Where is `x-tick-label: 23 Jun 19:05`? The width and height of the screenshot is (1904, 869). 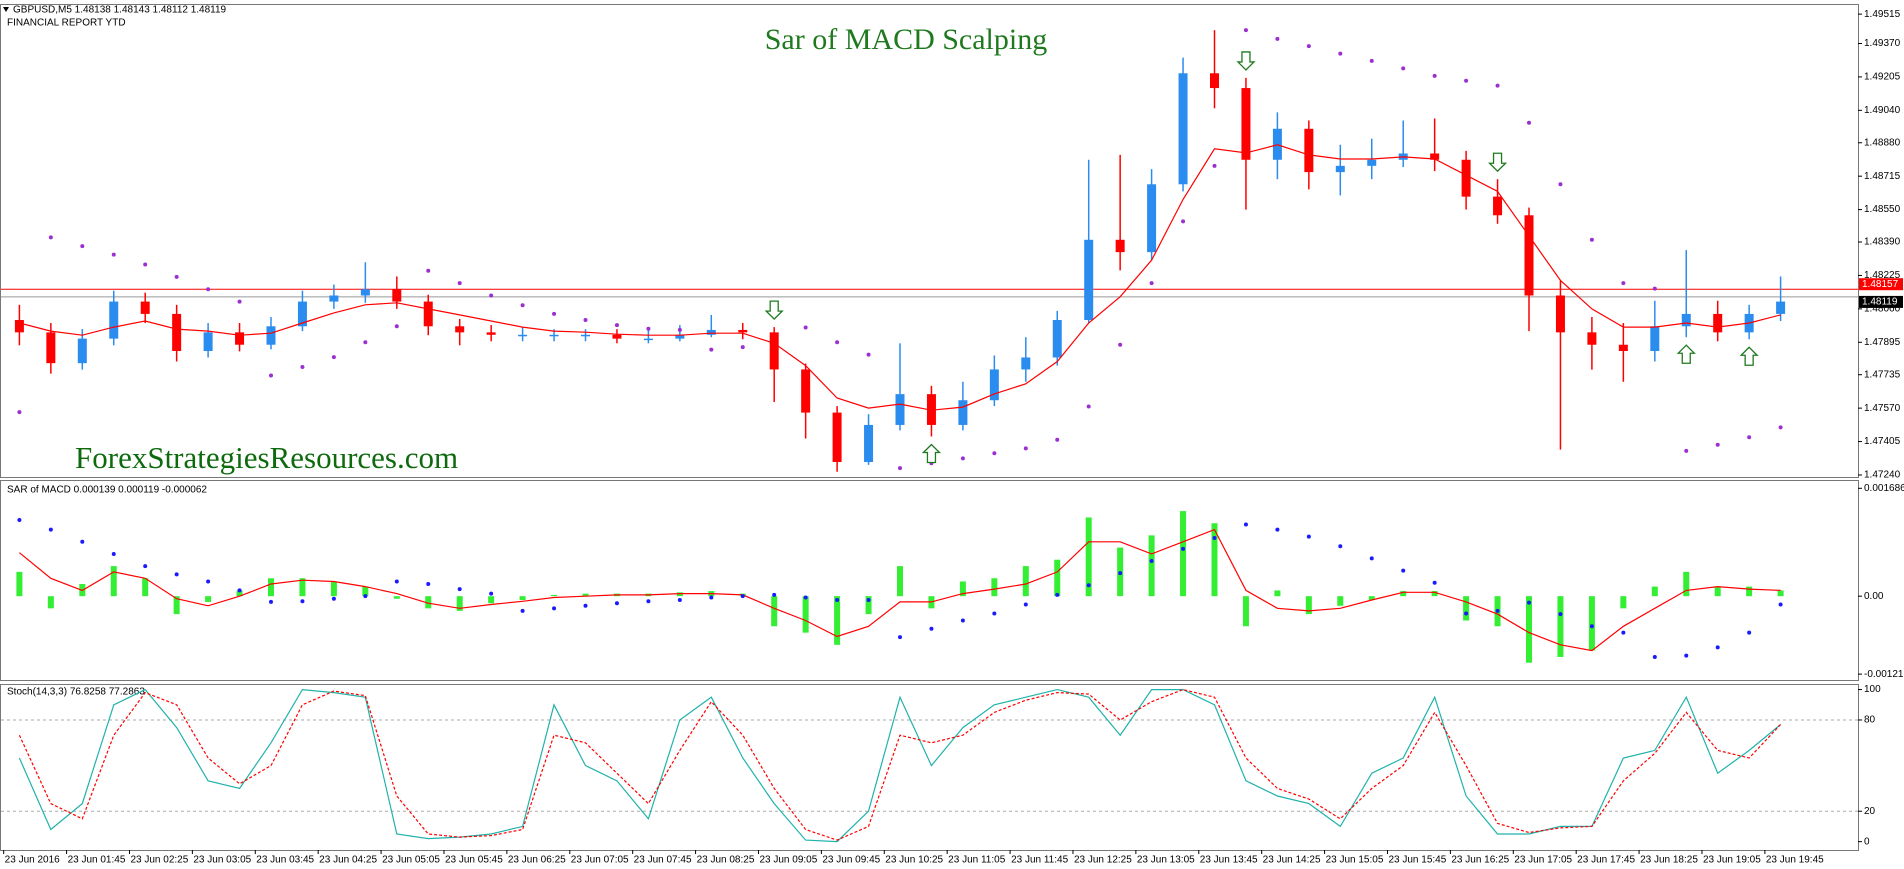 x-tick-label: 23 Jun 19:05 is located at coordinates (1732, 860).